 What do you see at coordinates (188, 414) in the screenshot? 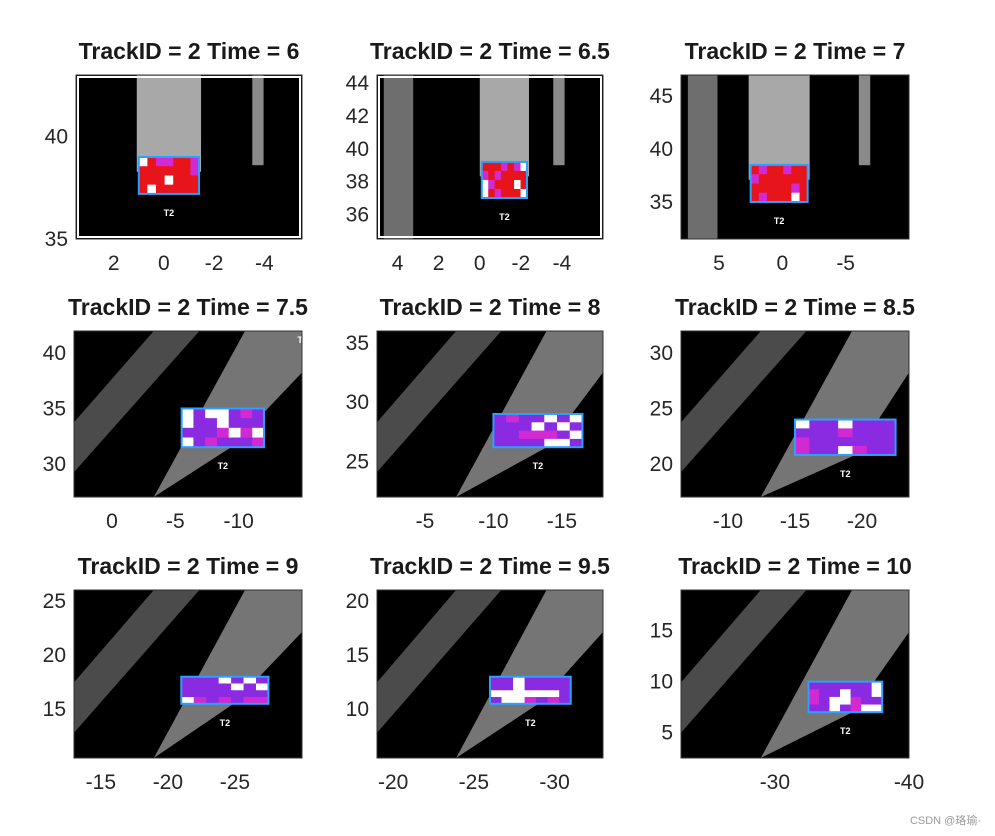
I see `image-content: T2 T8` at bounding box center [188, 414].